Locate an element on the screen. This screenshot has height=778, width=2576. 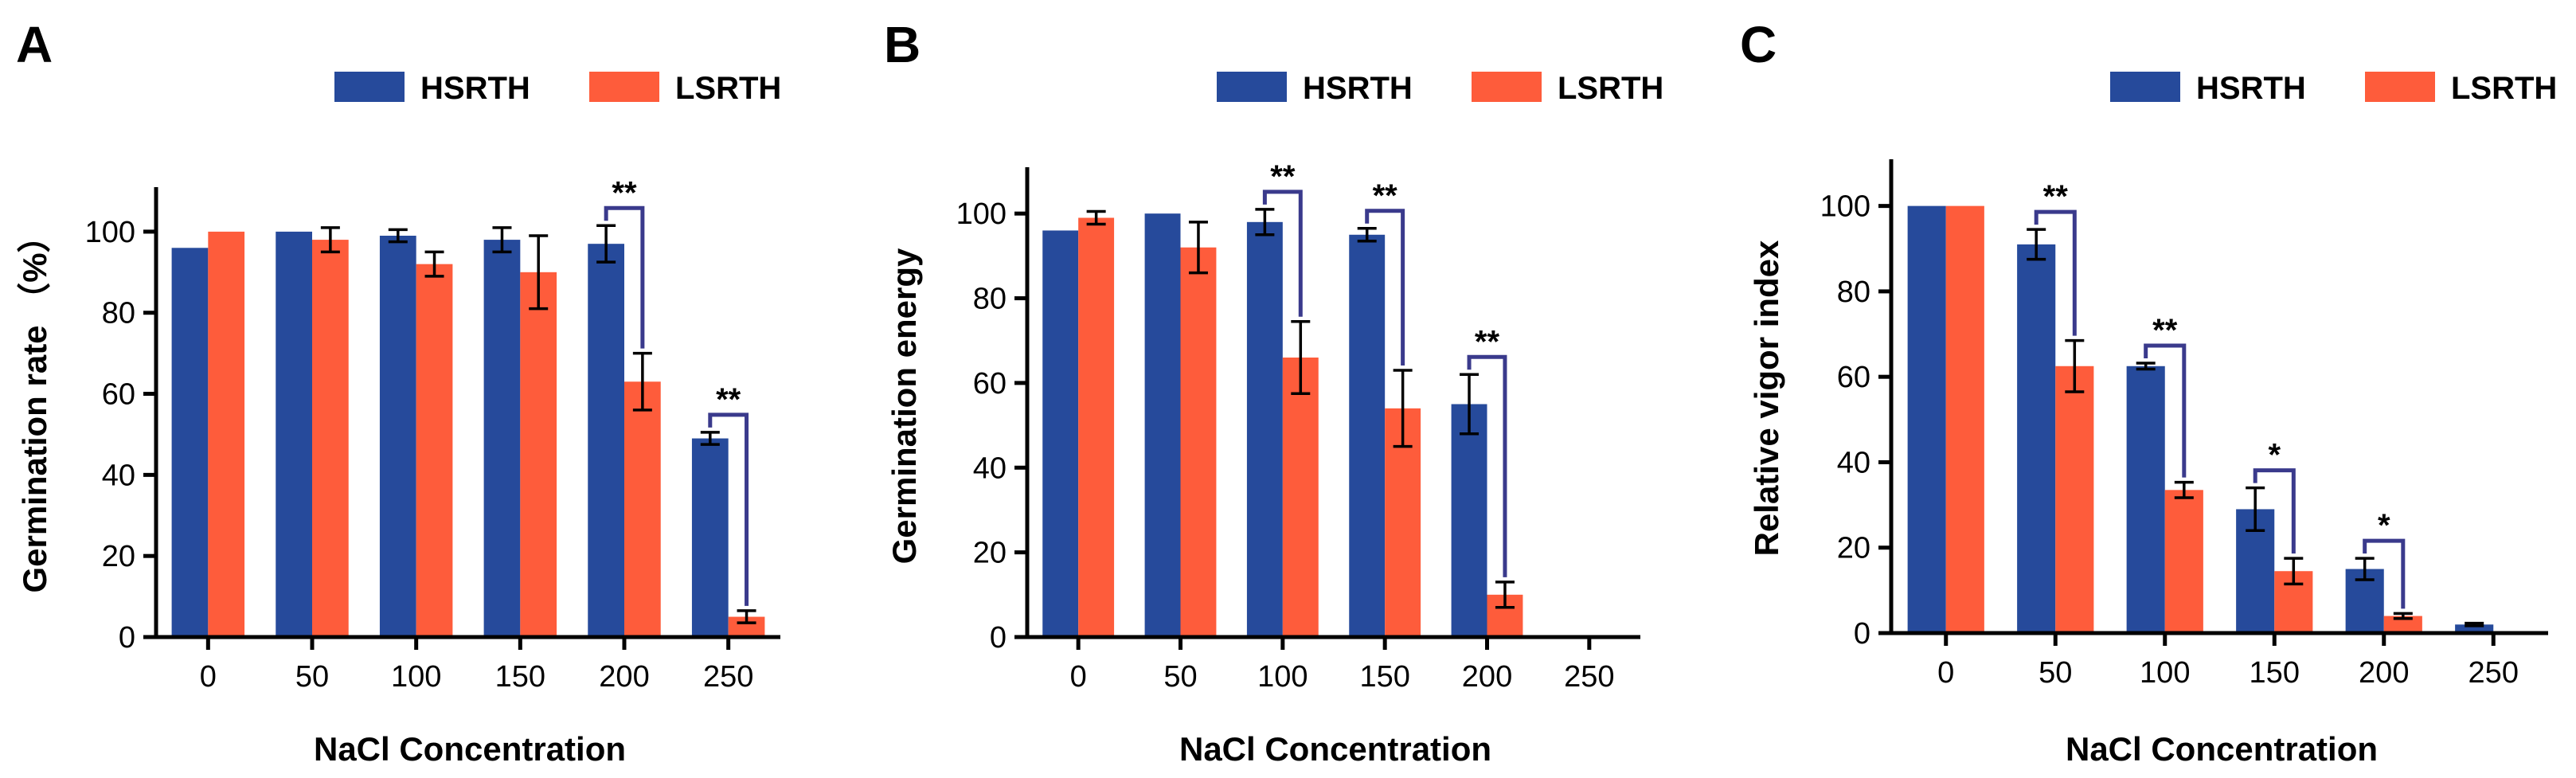
legend-a: HSRTH LSRTH is located at coordinates (557, 88).